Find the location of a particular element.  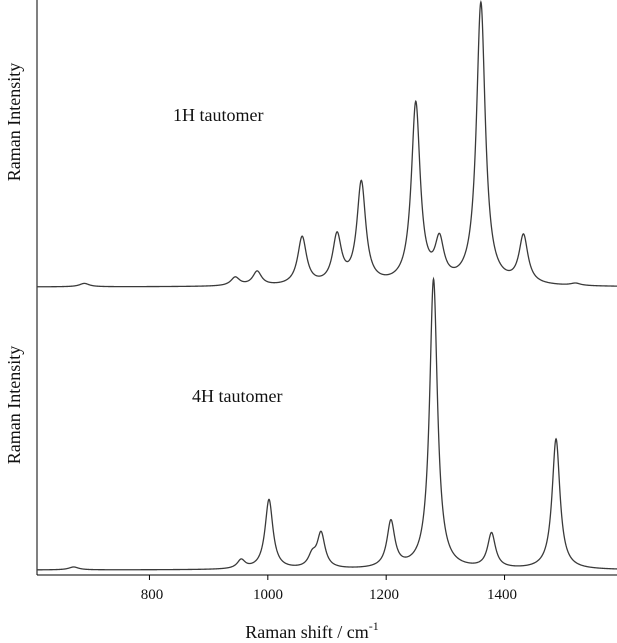

x-tick-label: 800 is located at coordinates (152, 595).